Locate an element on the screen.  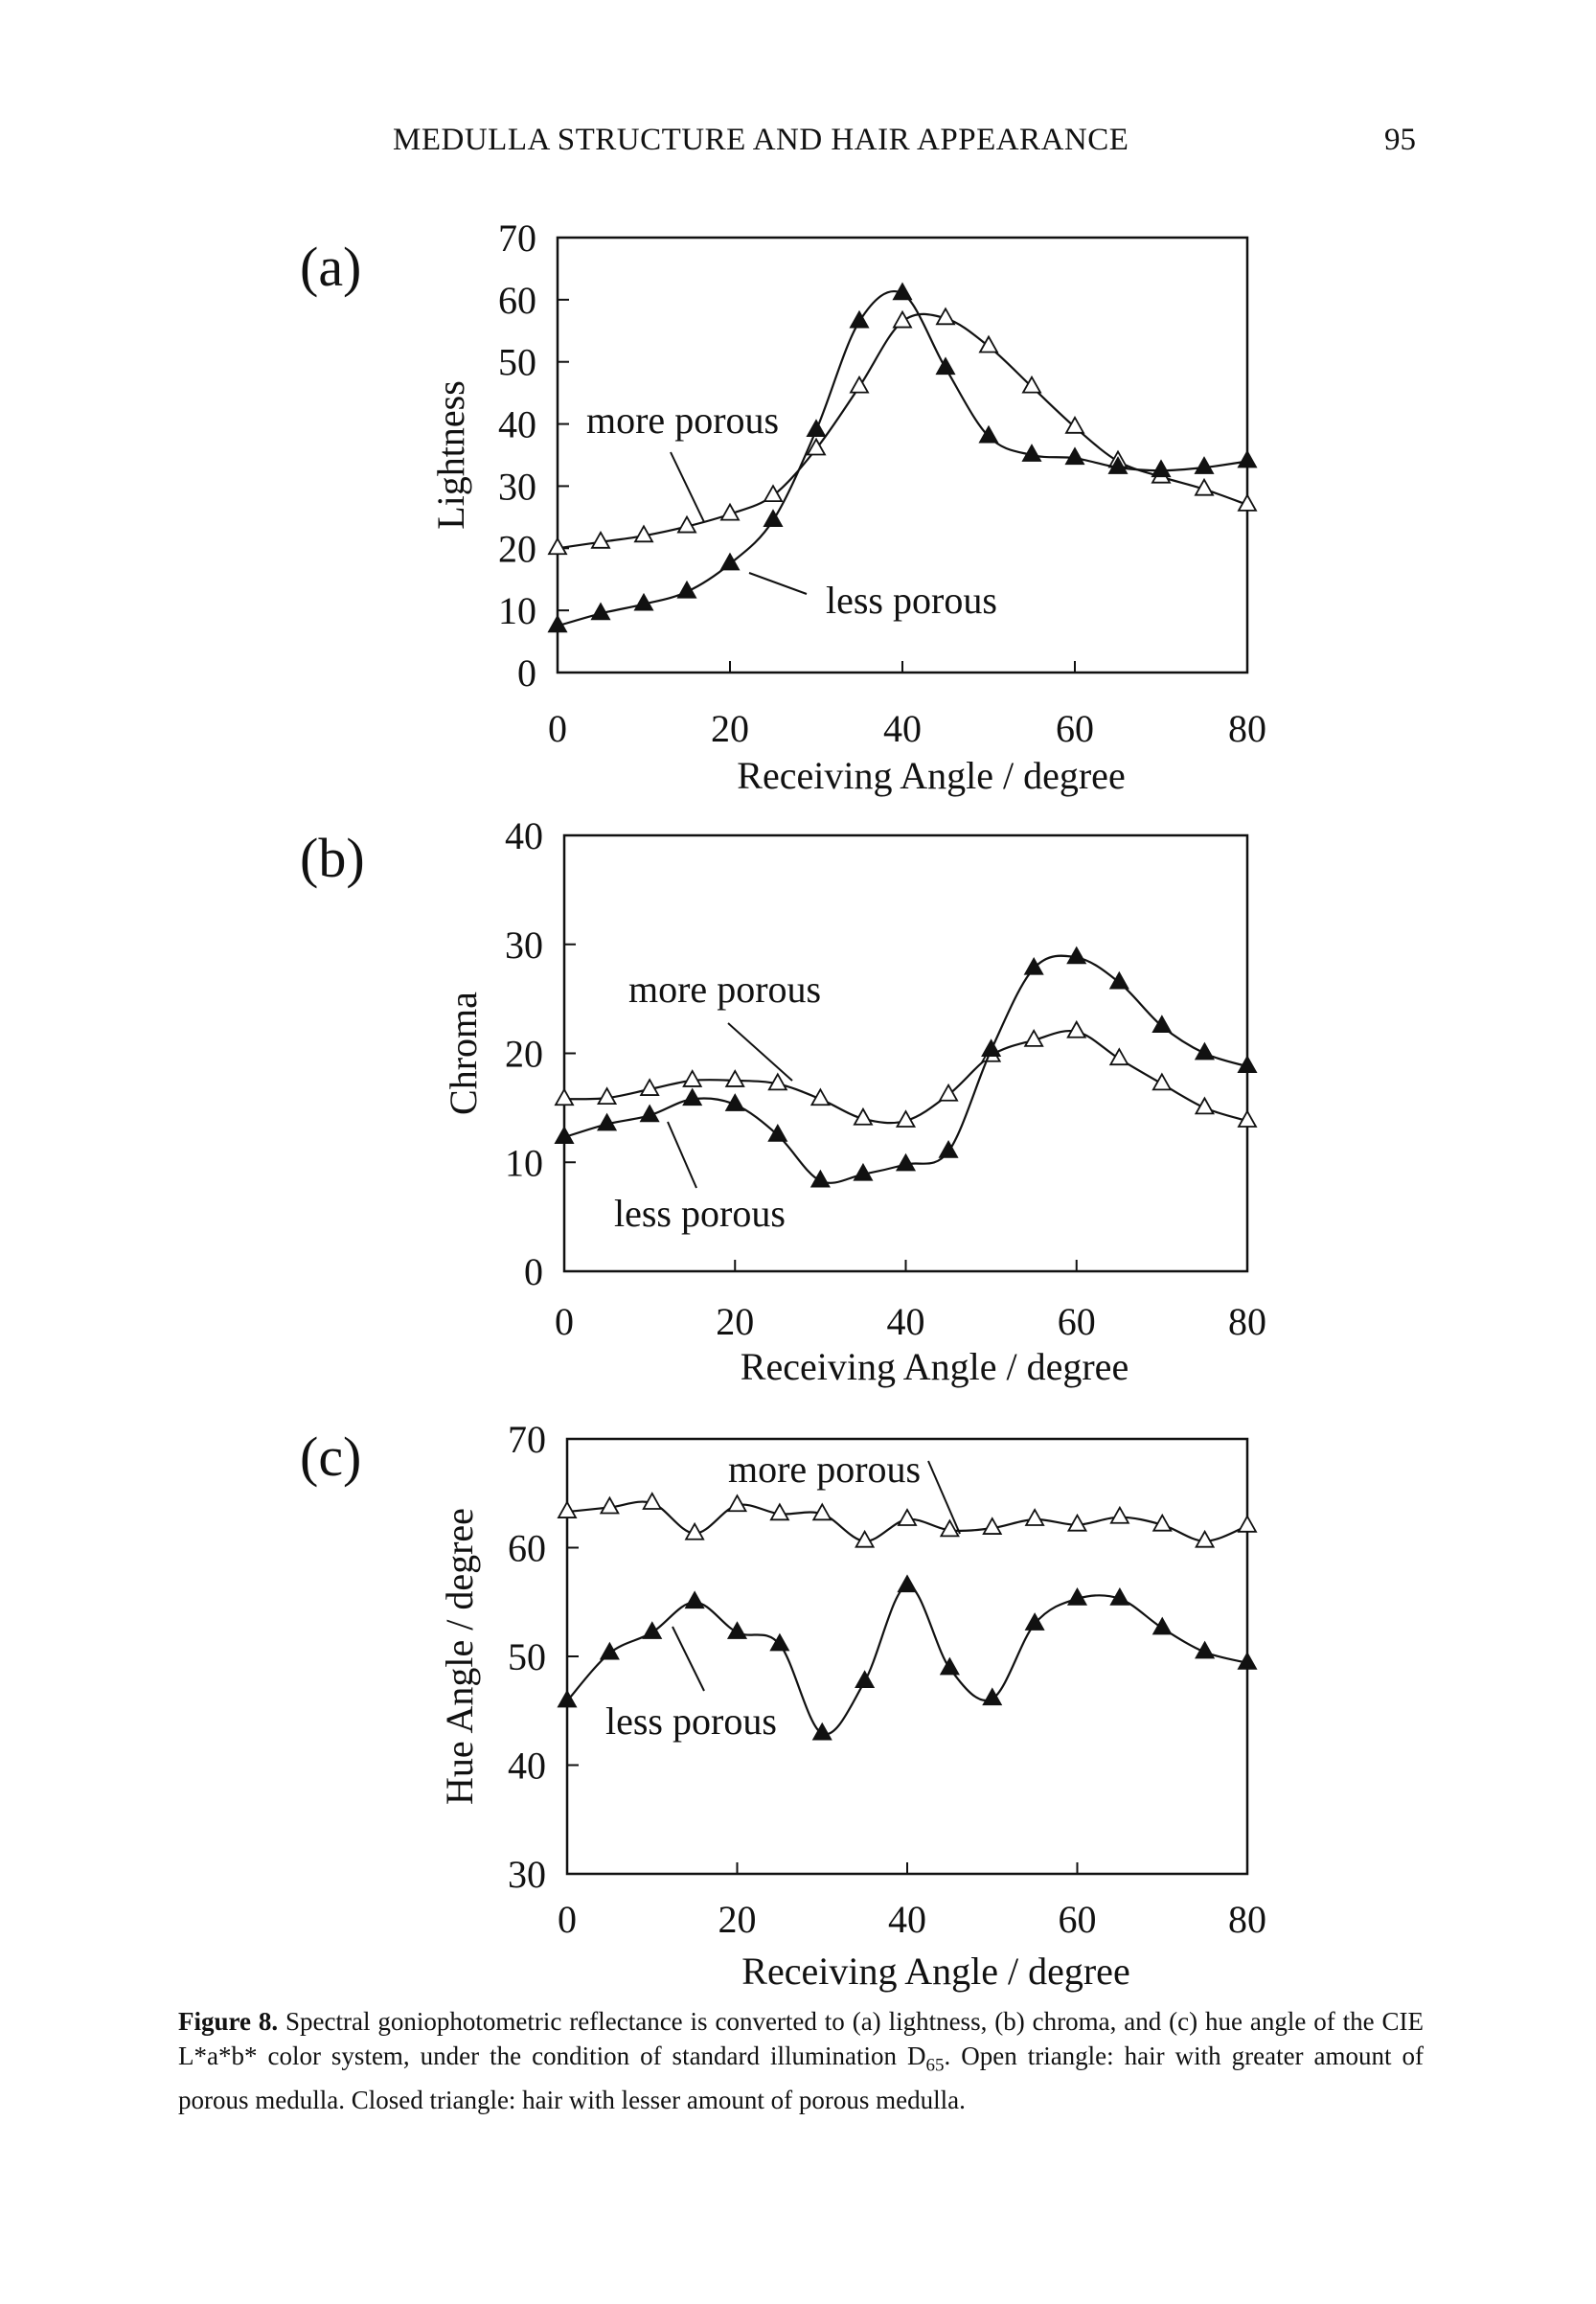
page-number: 95 is located at coordinates (1400, 140).